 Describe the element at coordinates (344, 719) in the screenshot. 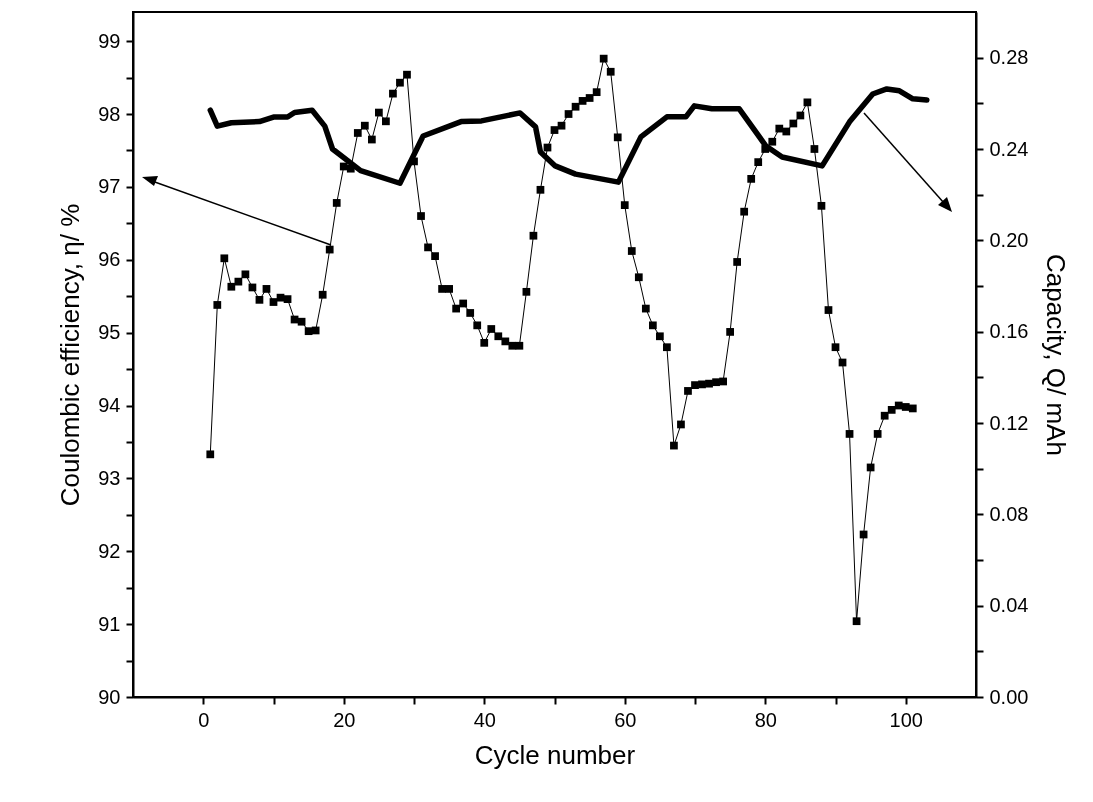

I see `x-tick-label: 20` at that location.